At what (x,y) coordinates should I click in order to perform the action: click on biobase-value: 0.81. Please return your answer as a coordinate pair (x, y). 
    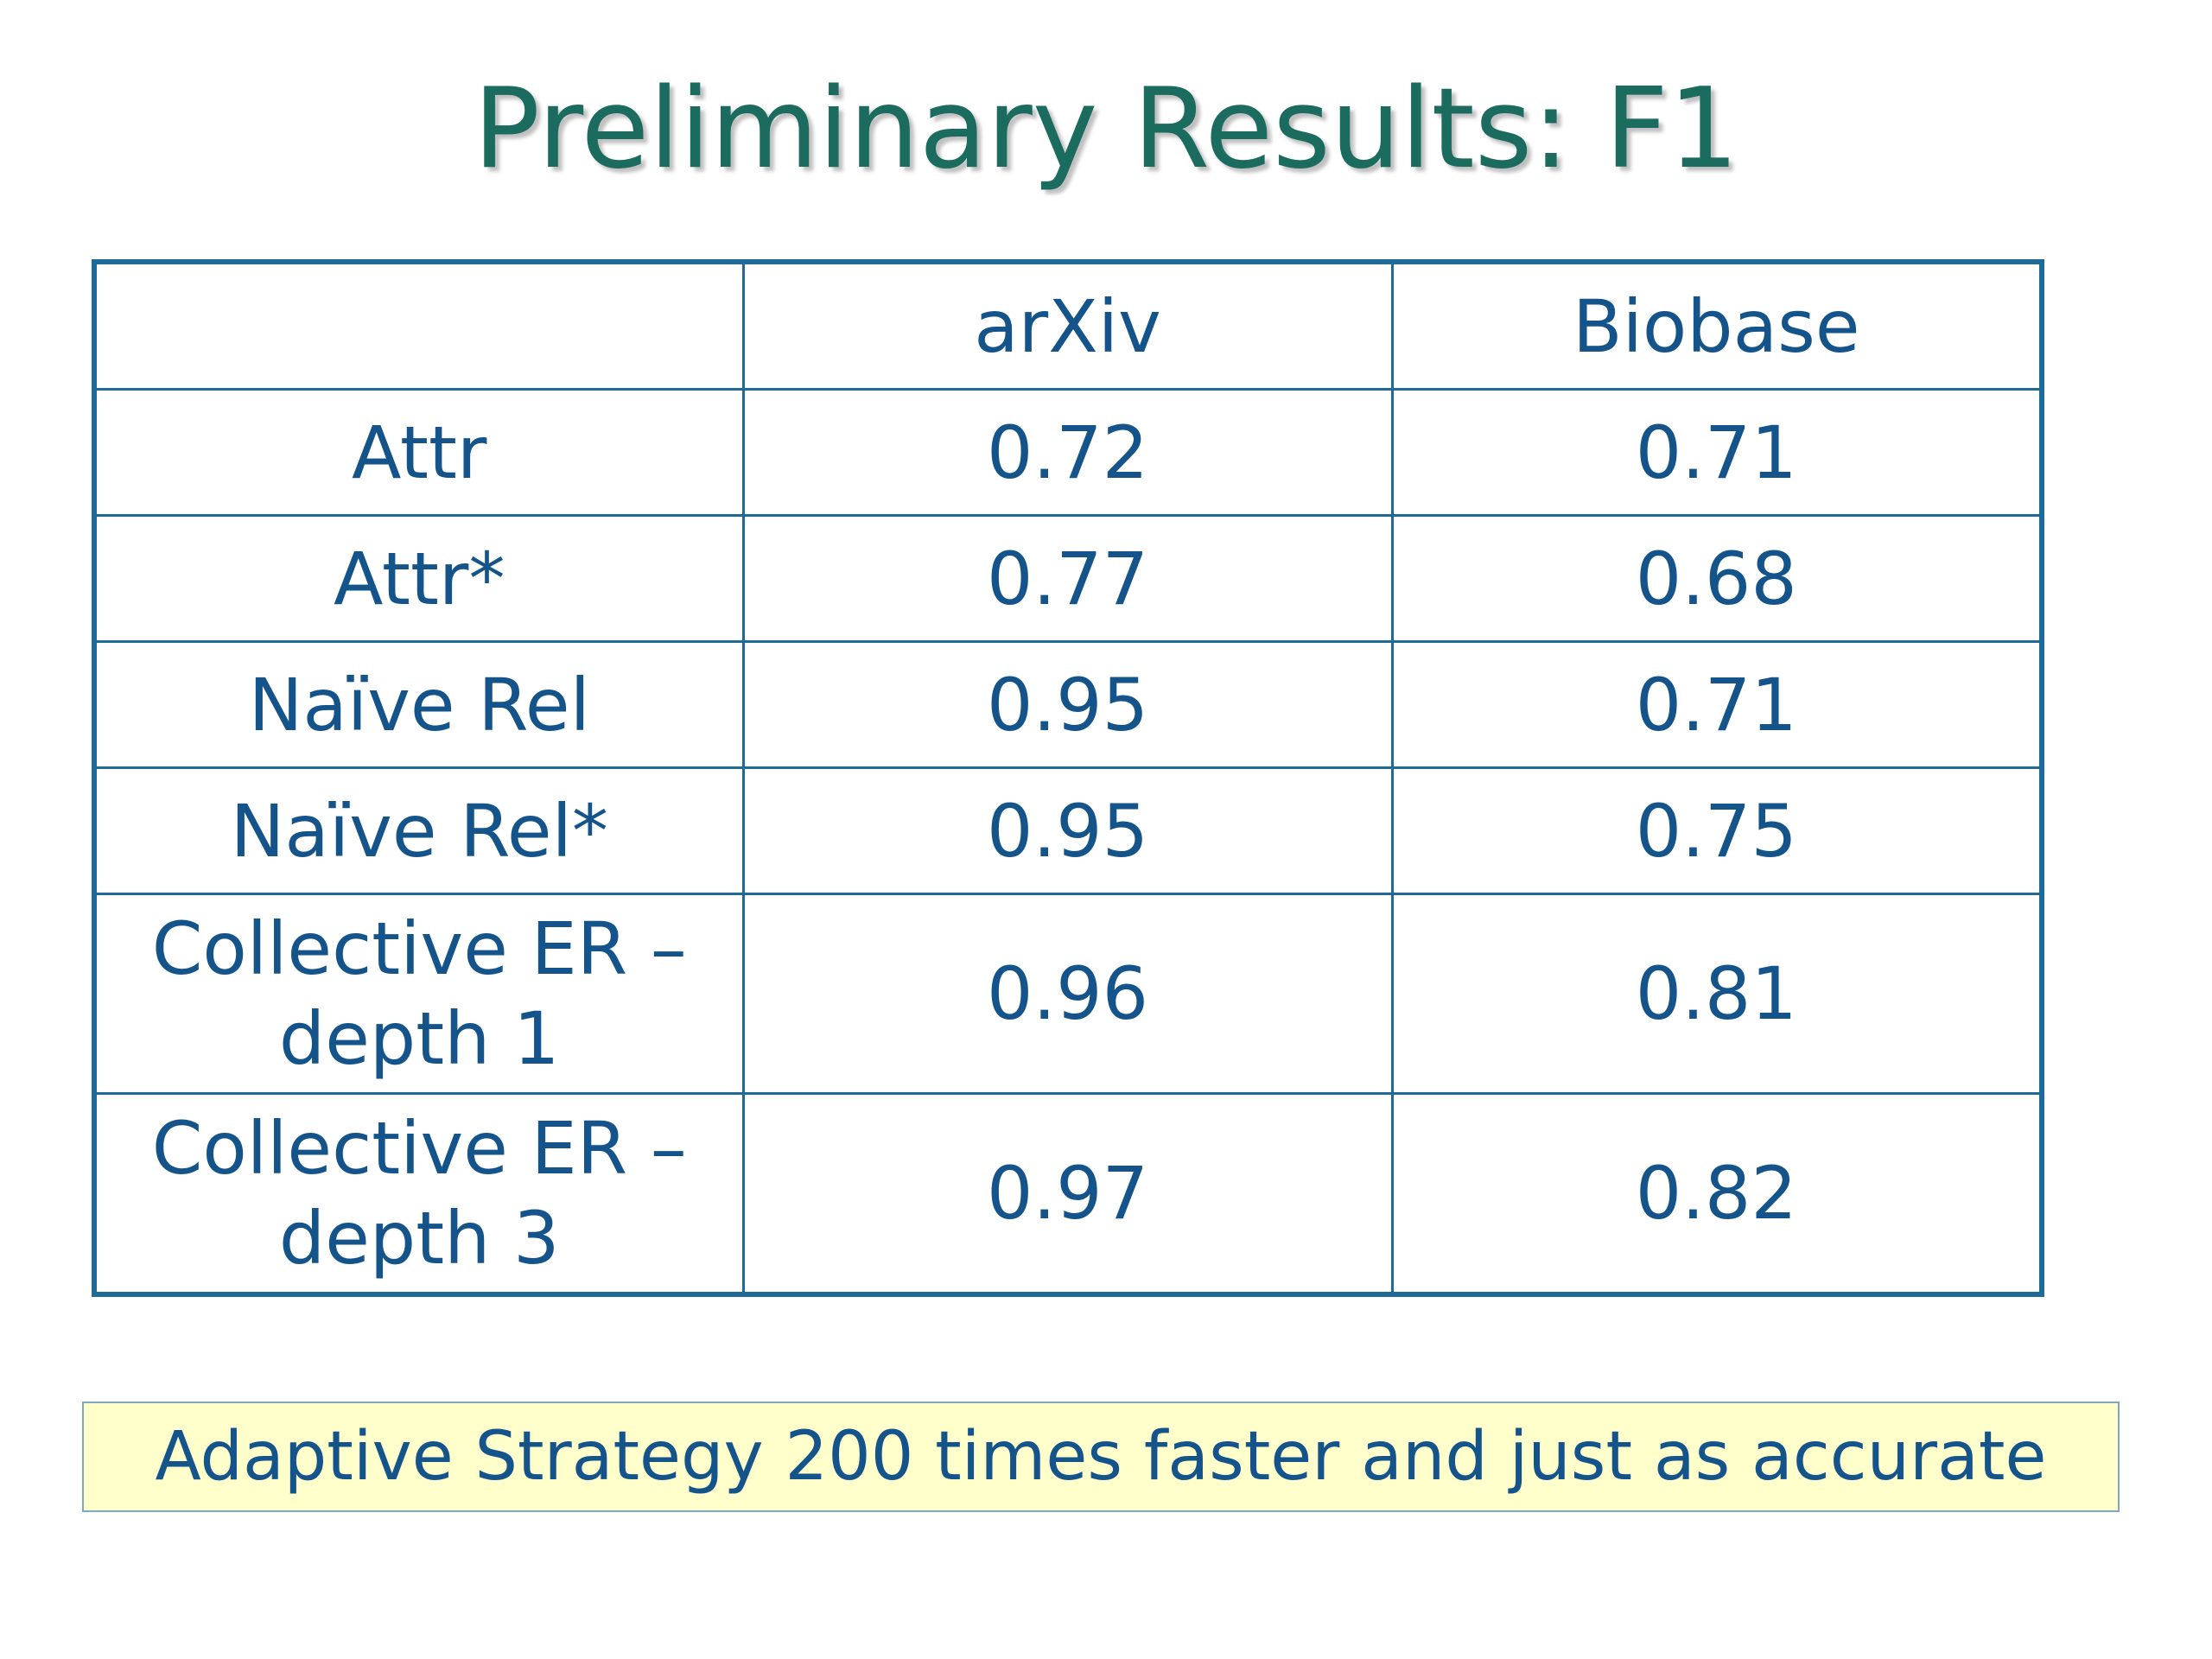
    Looking at the image, I should click on (1717, 994).